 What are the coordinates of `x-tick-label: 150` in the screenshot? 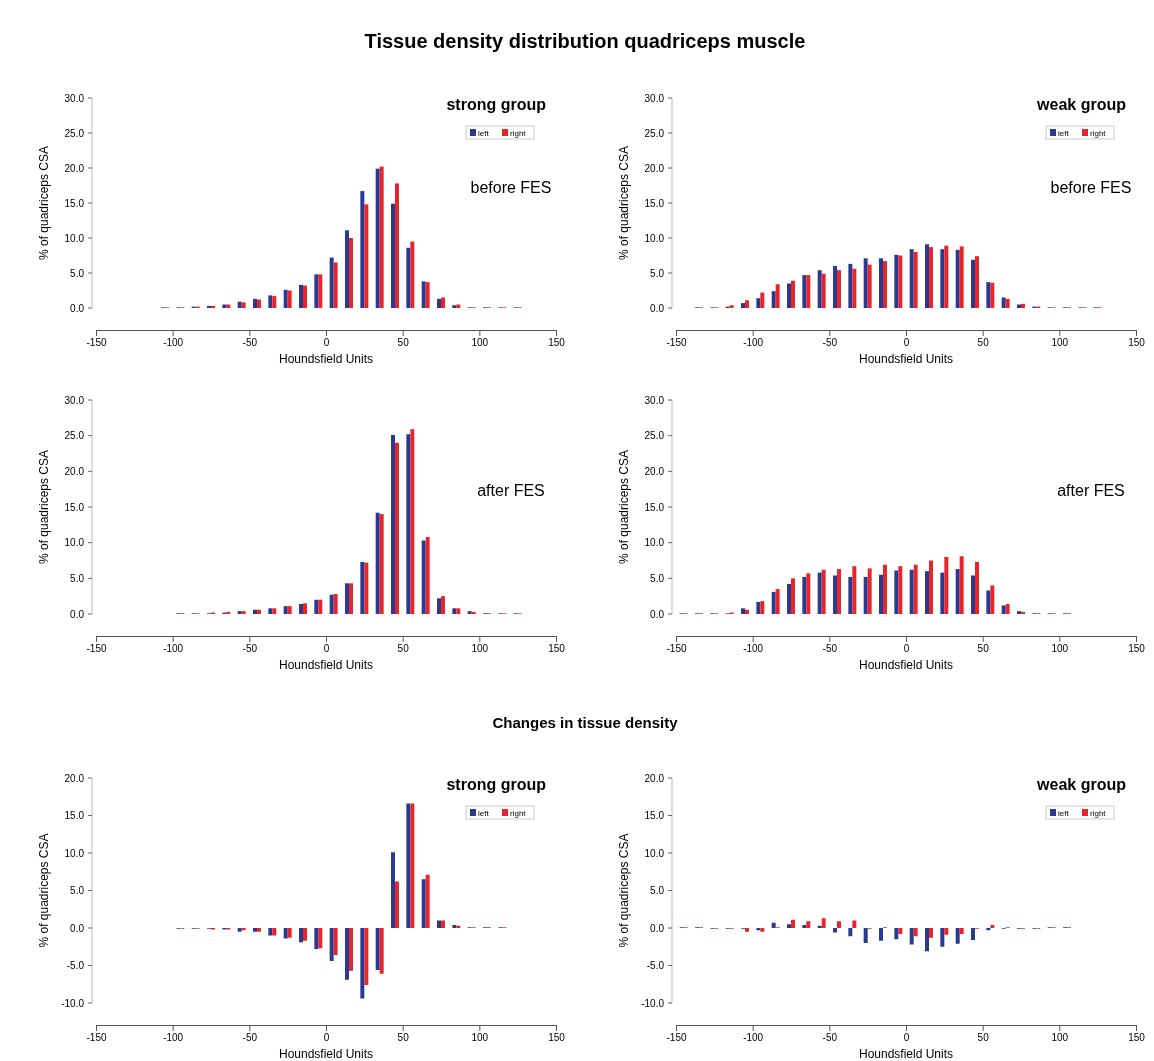 It's located at (557, 1038).